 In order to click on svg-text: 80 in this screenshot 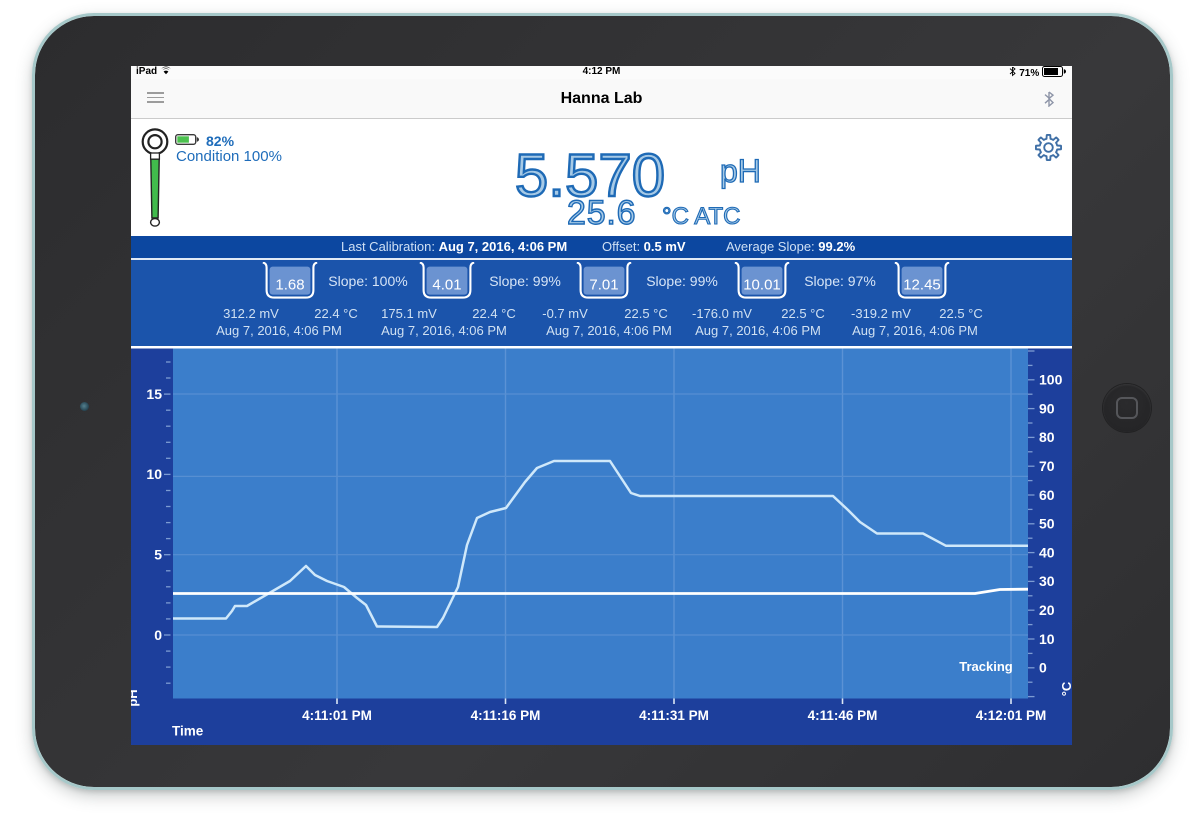, I will do `click(1047, 437)`.